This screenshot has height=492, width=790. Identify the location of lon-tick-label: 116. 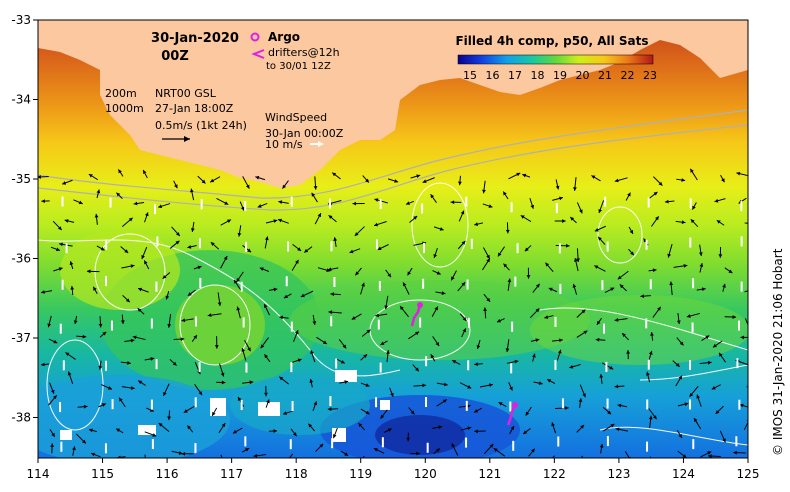
(167, 474).